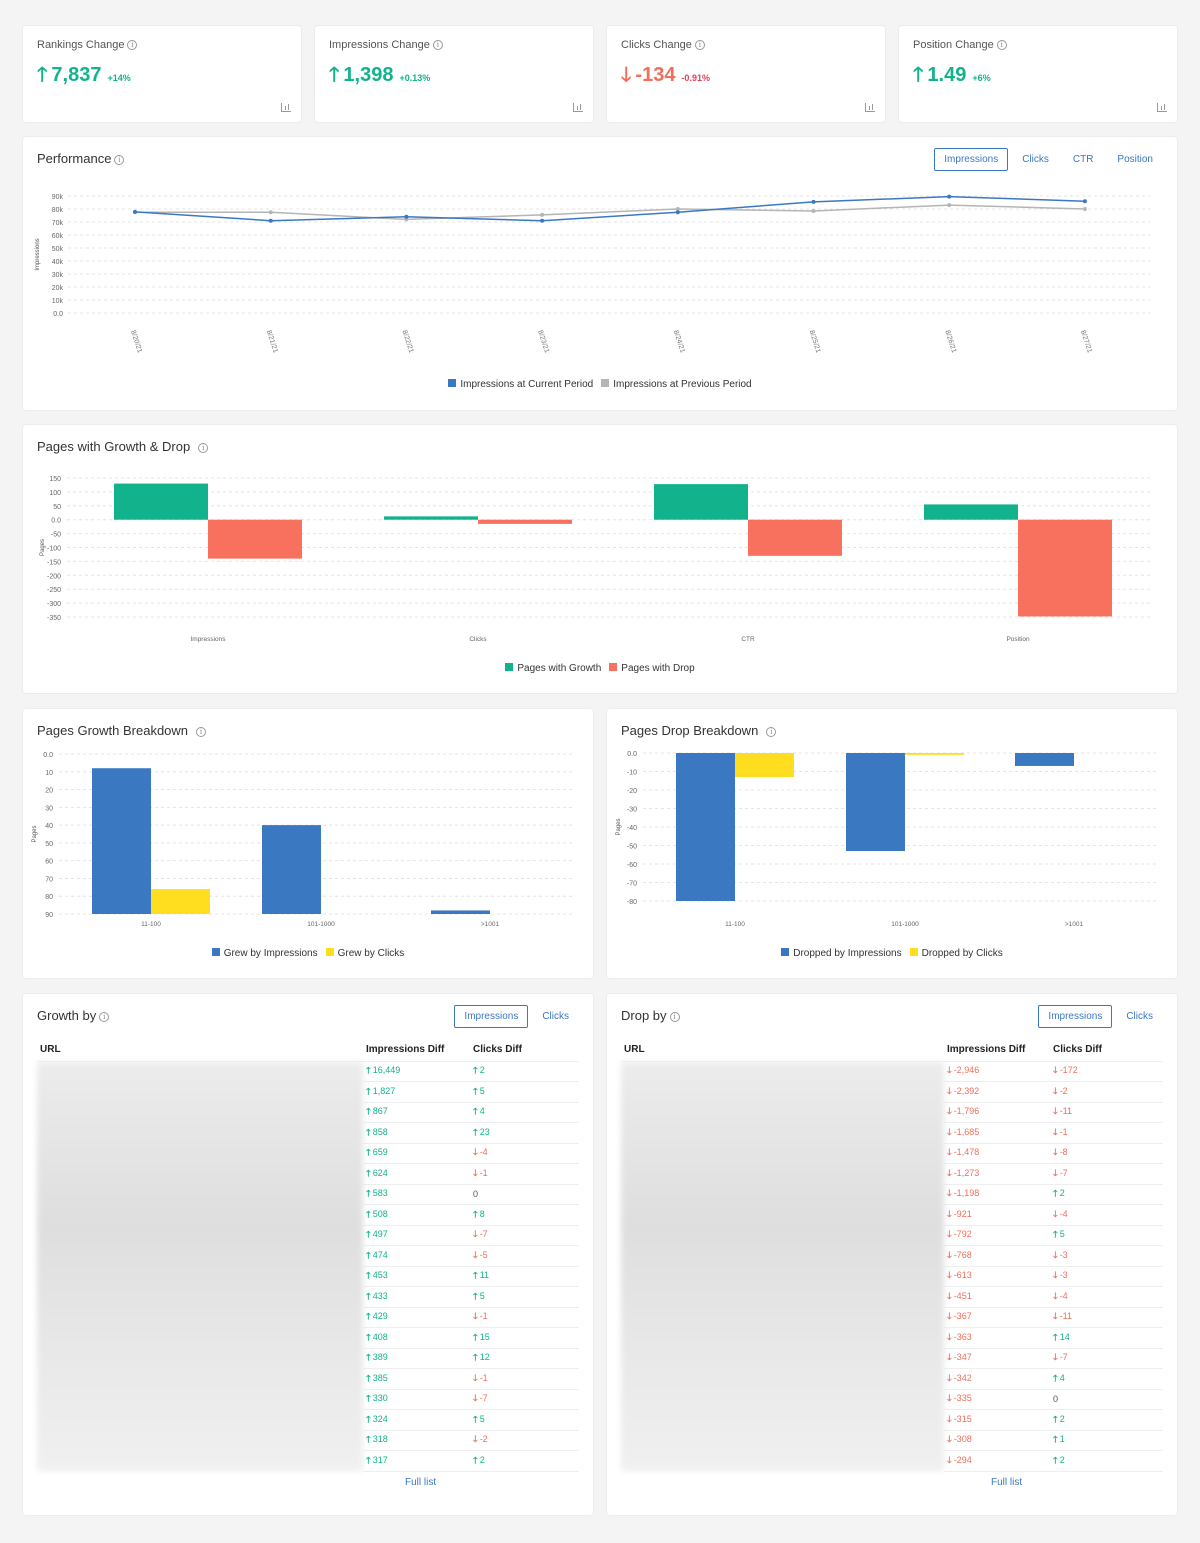  What do you see at coordinates (308, 1194) in the screenshot?
I see `table-row: 🡑 583 0` at bounding box center [308, 1194].